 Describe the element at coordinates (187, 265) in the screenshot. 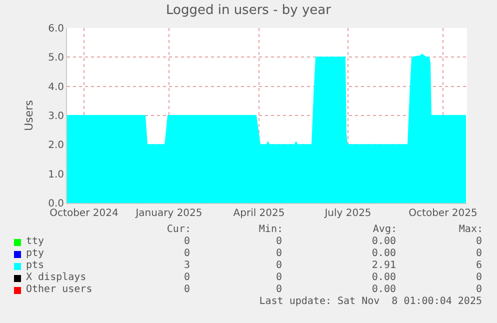

I see `text: 3` at that location.